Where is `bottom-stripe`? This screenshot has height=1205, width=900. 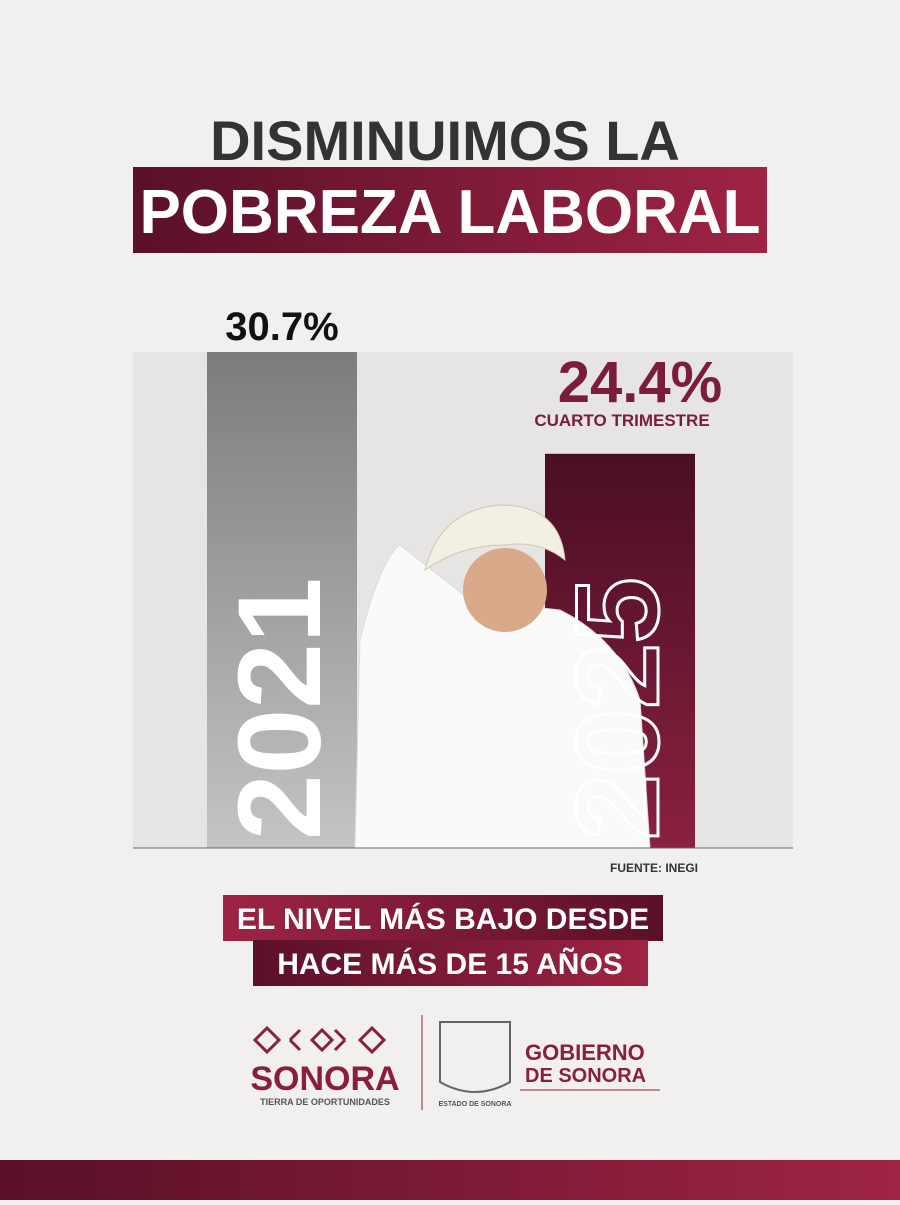
bottom-stripe is located at coordinates (450, 1180).